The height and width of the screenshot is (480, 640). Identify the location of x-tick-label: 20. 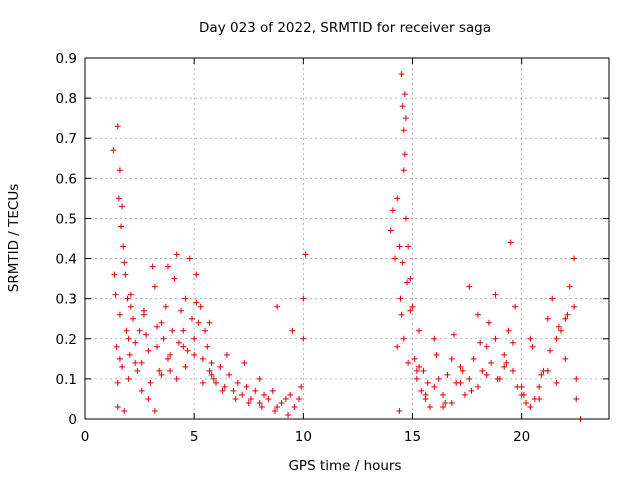
(521, 437).